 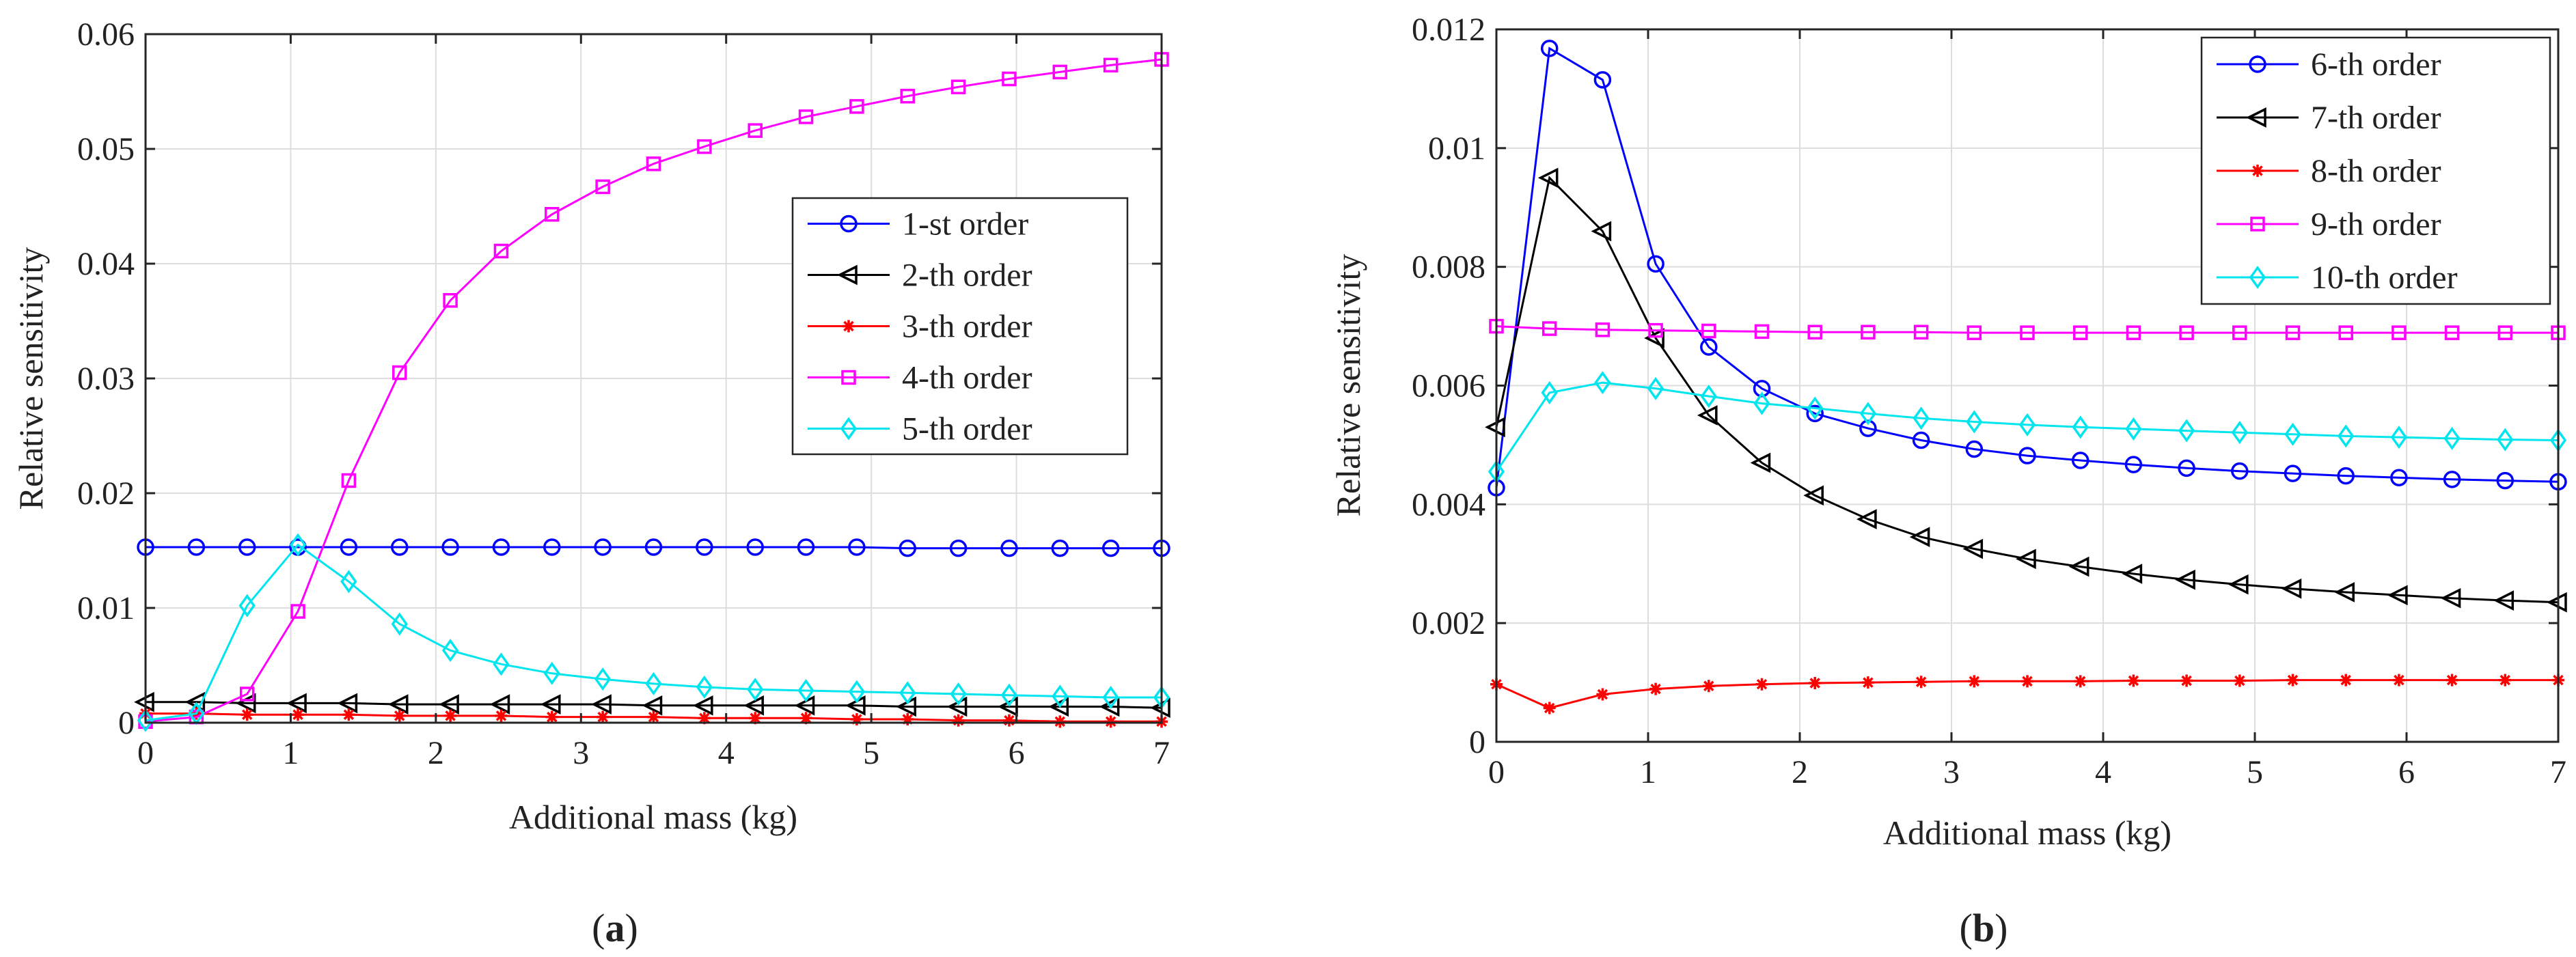 What do you see at coordinates (1448, 267) in the screenshot?
I see `y-tick-label: 0.008` at bounding box center [1448, 267].